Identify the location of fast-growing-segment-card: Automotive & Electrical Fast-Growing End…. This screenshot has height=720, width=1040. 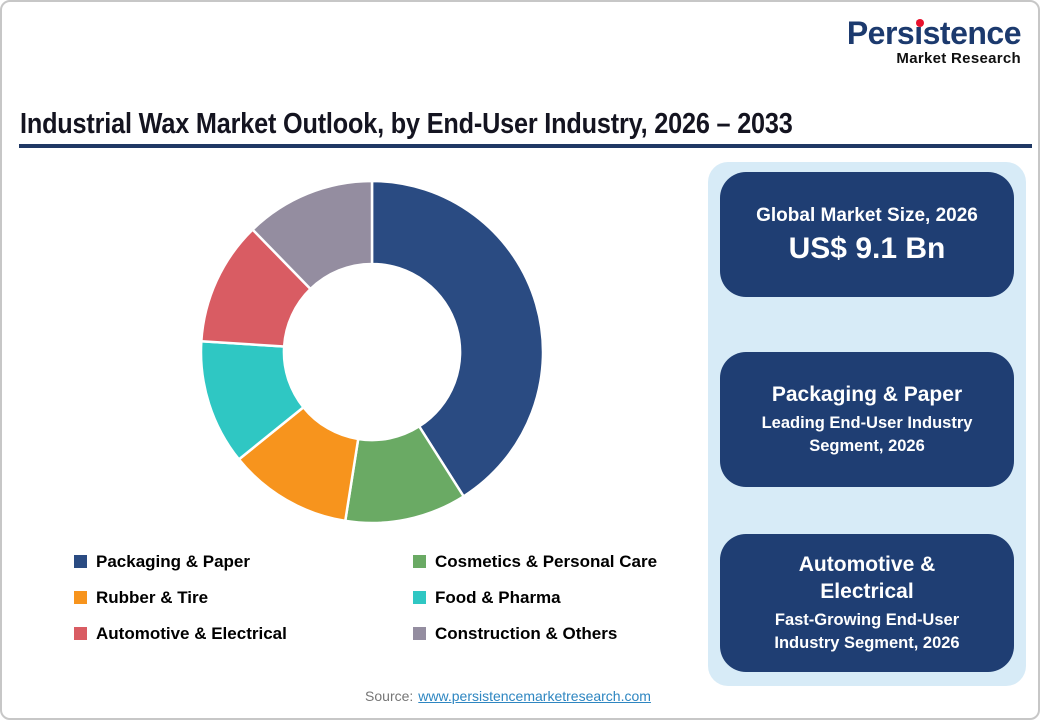
(867, 603).